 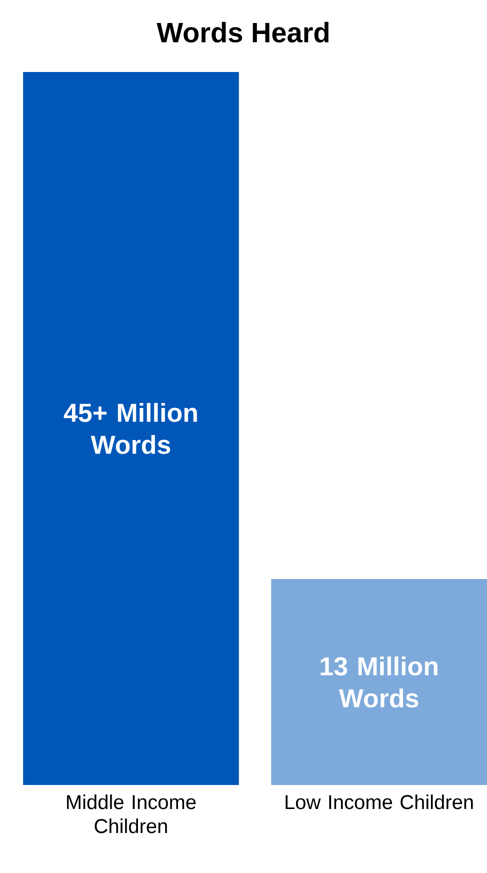 I want to click on data-label: 13 Million Words, so click(x=379, y=682).